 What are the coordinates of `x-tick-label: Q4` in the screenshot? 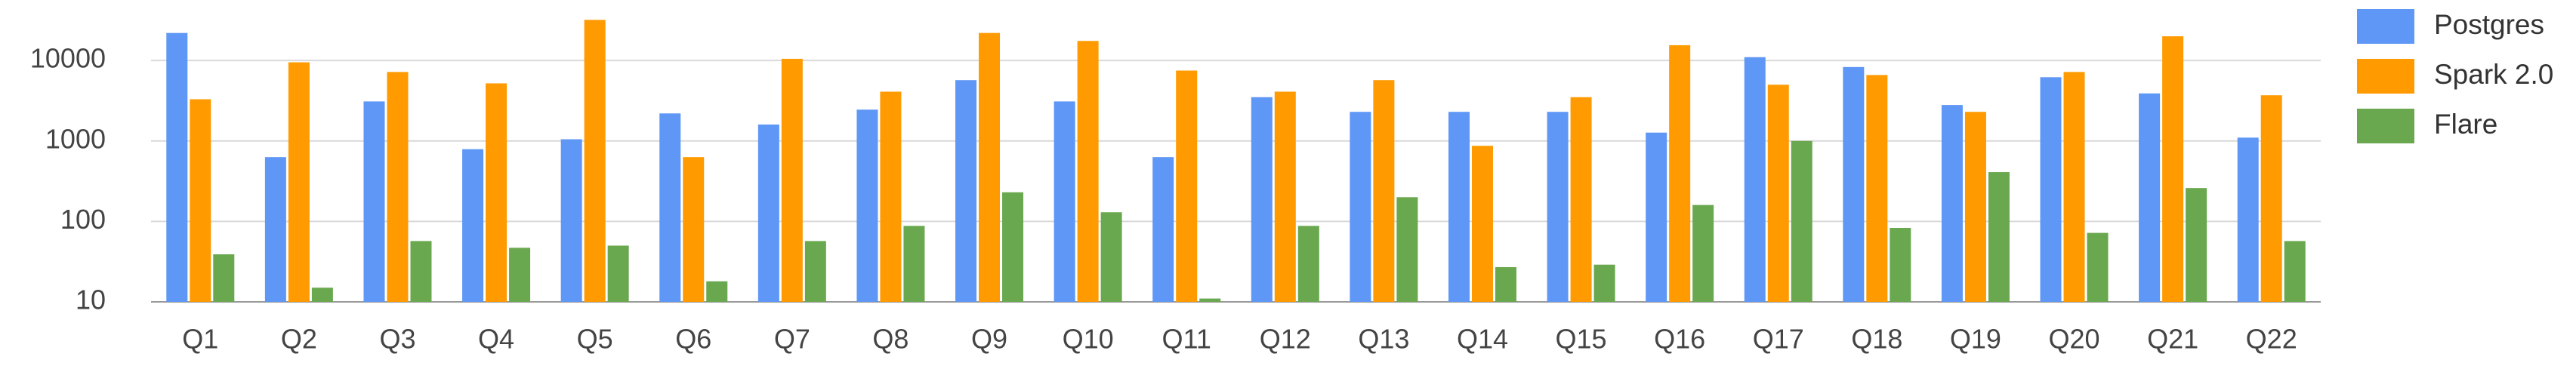 It's located at (496, 339).